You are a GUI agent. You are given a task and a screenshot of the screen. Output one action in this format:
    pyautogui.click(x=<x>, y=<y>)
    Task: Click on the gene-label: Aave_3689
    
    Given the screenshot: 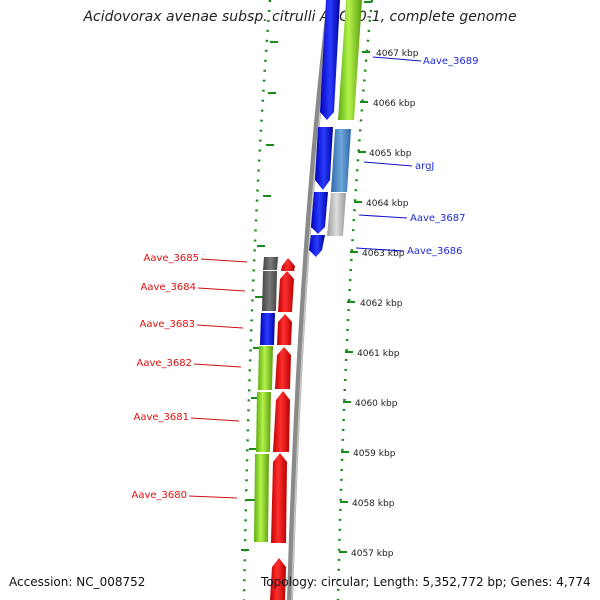 What is the action you would take?
    pyautogui.click(x=451, y=61)
    